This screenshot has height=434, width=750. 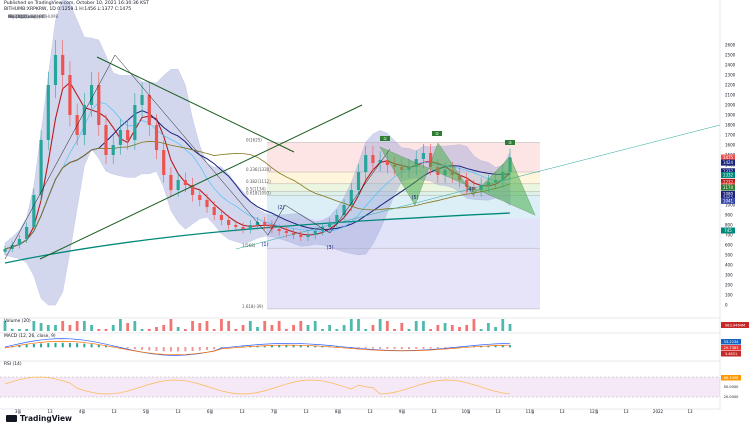 I want to click on indicator-item: MA (20, close, 0), so click(x=25, y=17).